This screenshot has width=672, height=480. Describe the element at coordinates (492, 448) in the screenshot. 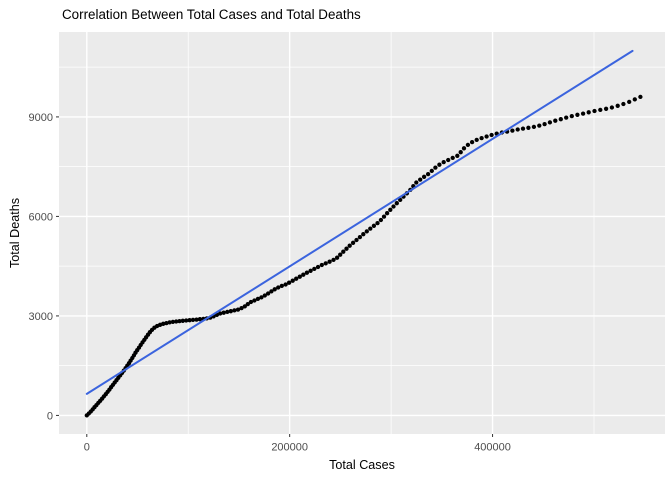

I see `x-tick-label: 400000` at that location.